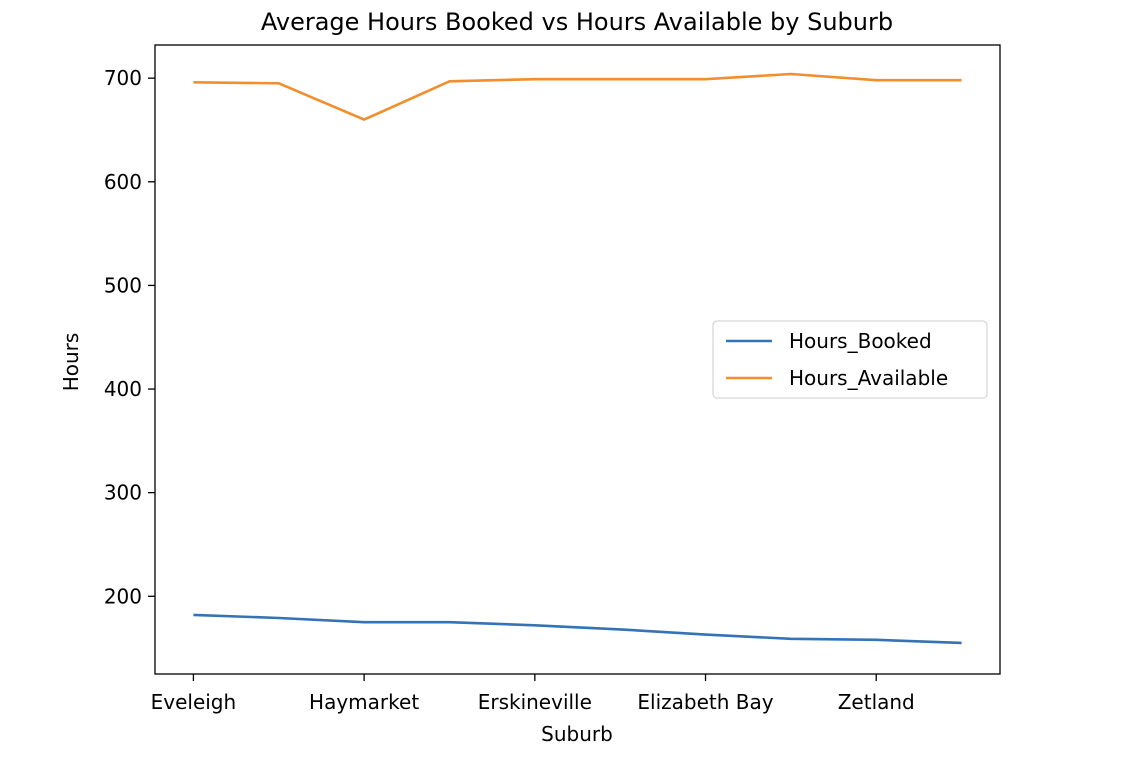 The image size is (1134, 766). I want to click on x-tick-label: Zetland, so click(876, 702).